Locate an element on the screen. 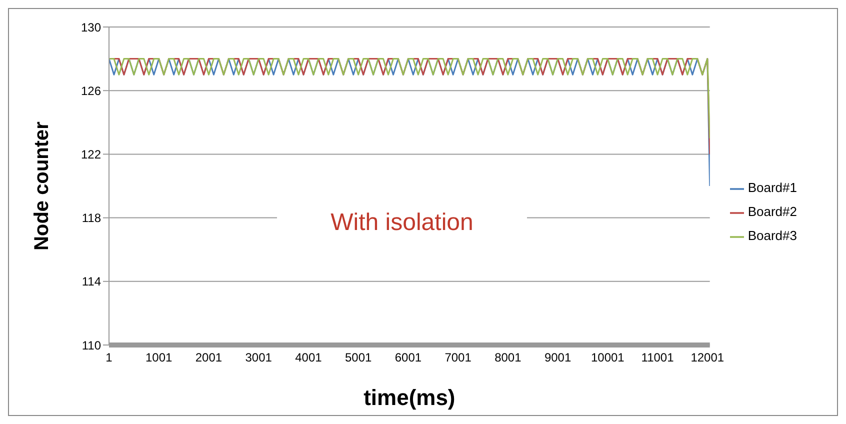 The image size is (846, 424). x-tick-label: 3001 is located at coordinates (258, 357).